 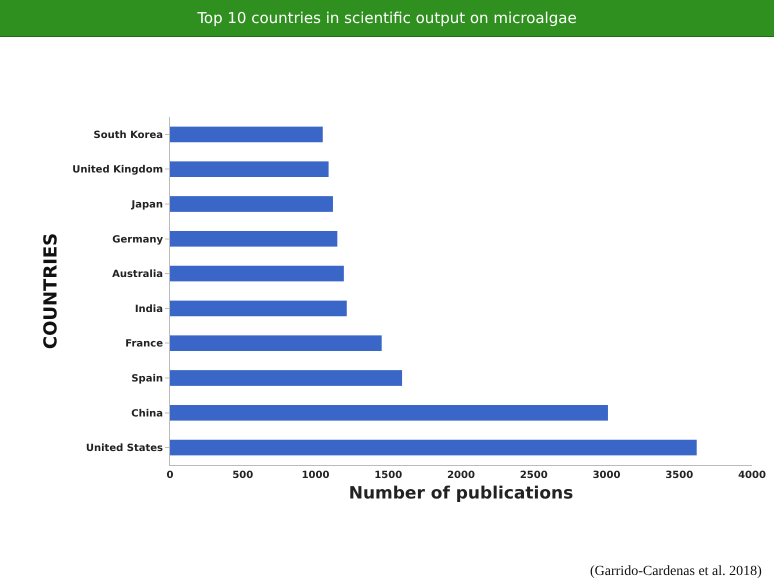 I want to click on y-tick-label: Spain, so click(x=147, y=379).